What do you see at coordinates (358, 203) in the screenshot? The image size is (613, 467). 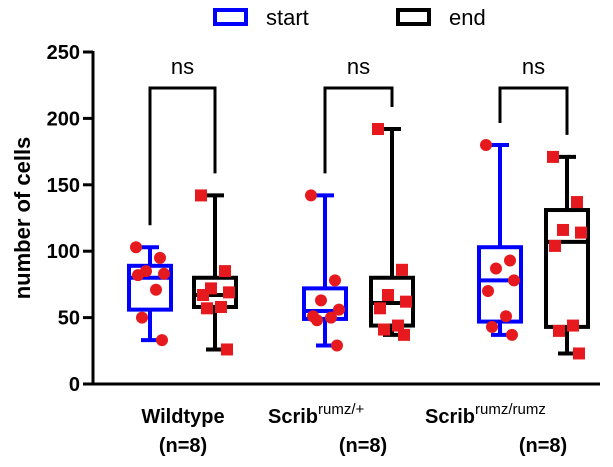 I see `group-2: ns` at bounding box center [358, 203].